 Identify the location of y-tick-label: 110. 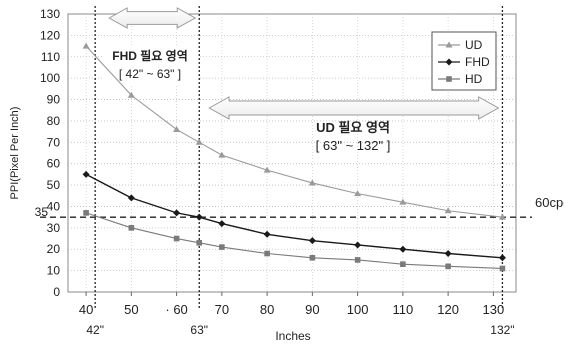
(50, 57).